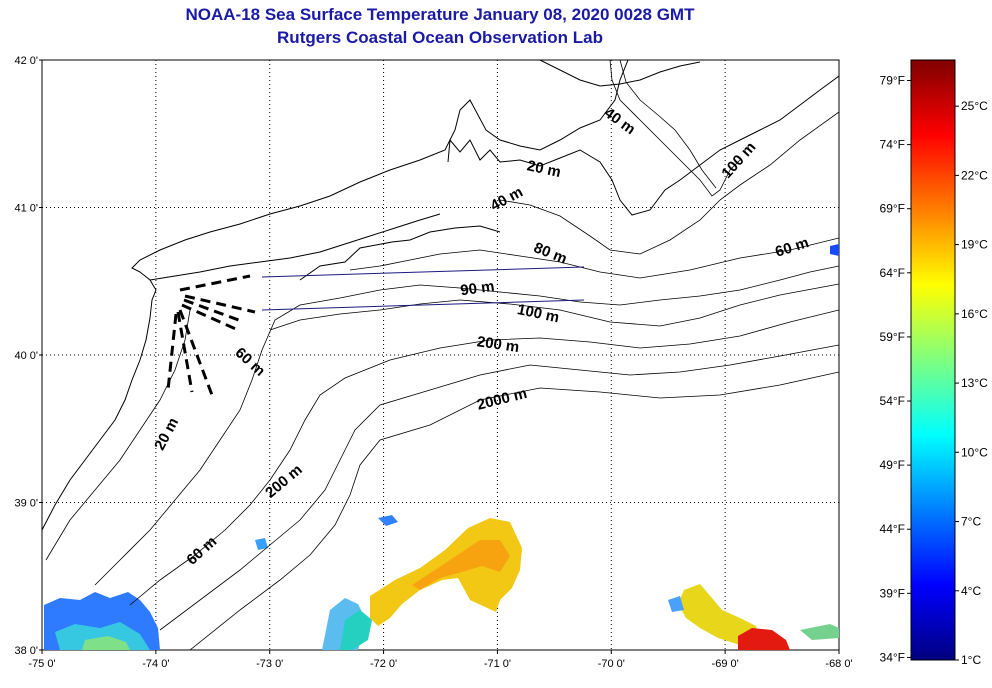 This screenshot has width=992, height=688. I want to click on sst-patch-northeast, so click(834, 250).